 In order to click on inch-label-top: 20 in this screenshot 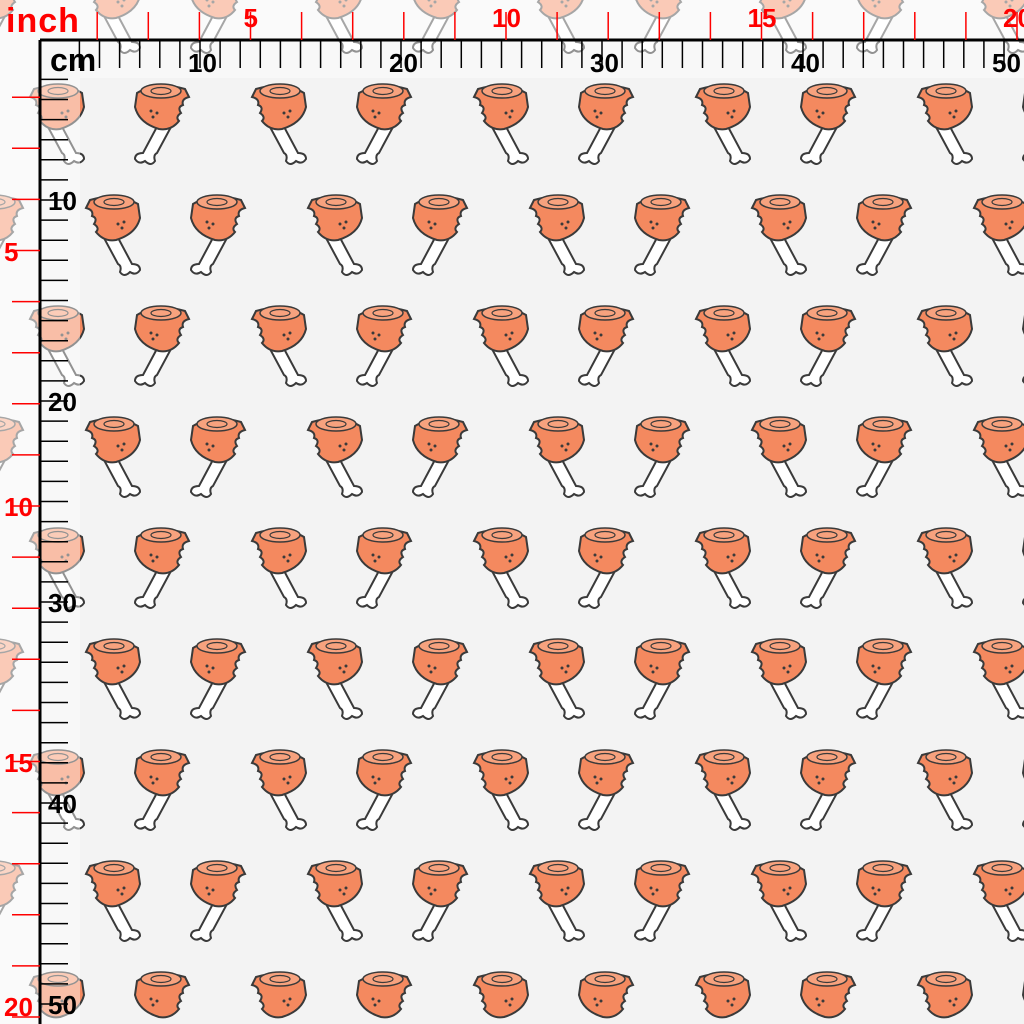, I will do `click(1013, 18)`.